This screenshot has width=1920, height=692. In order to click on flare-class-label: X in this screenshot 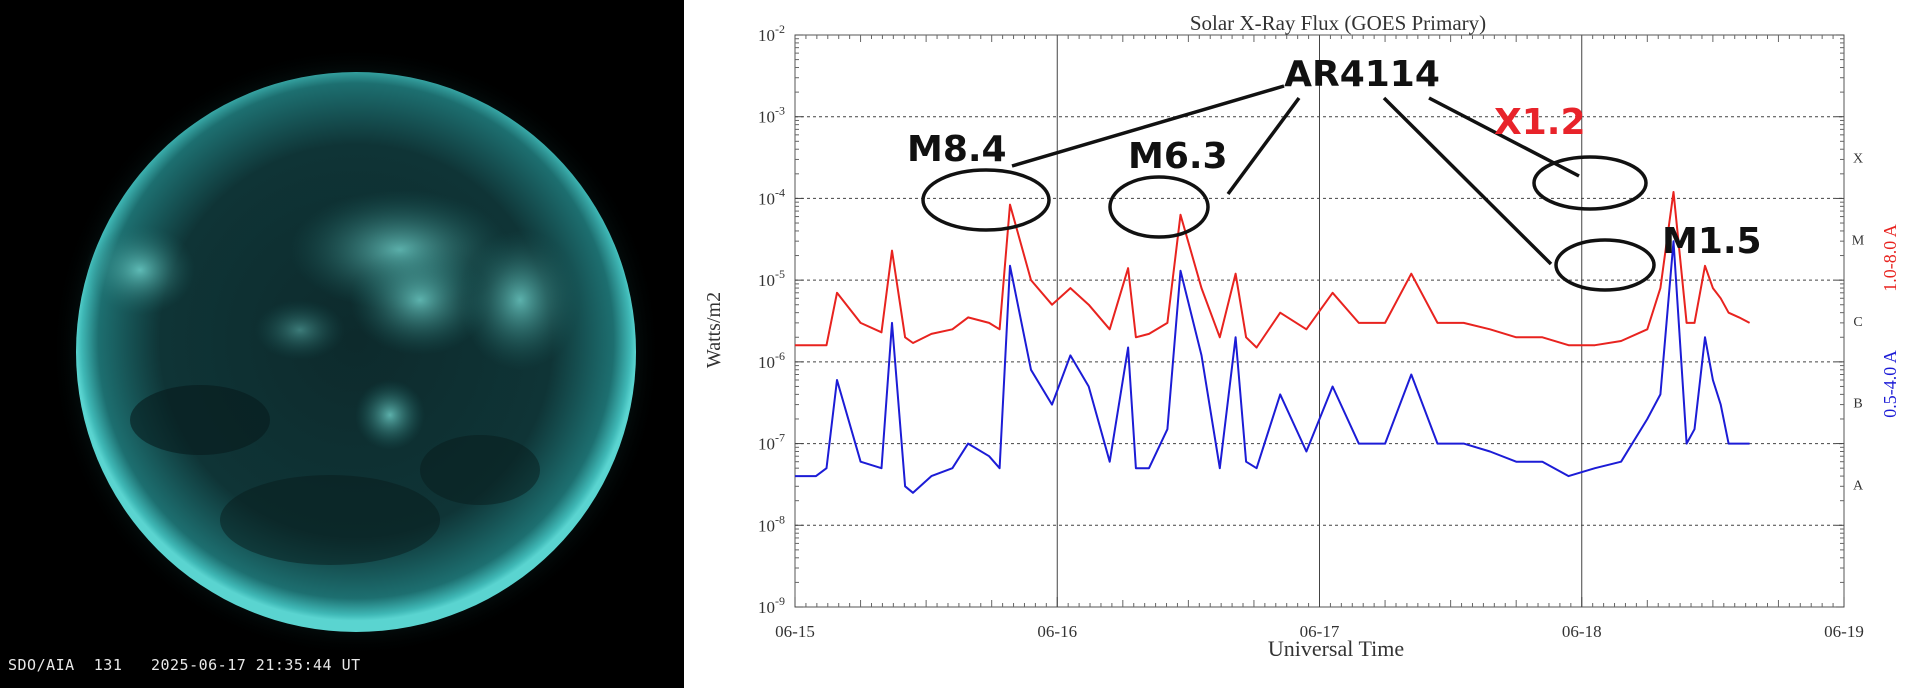, I will do `click(1858, 159)`.